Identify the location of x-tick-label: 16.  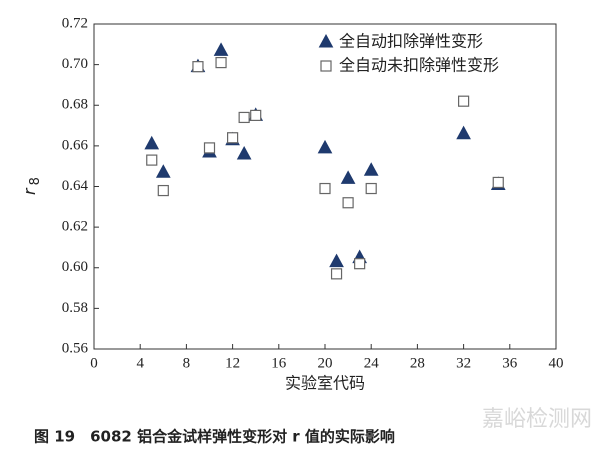
(279, 363).